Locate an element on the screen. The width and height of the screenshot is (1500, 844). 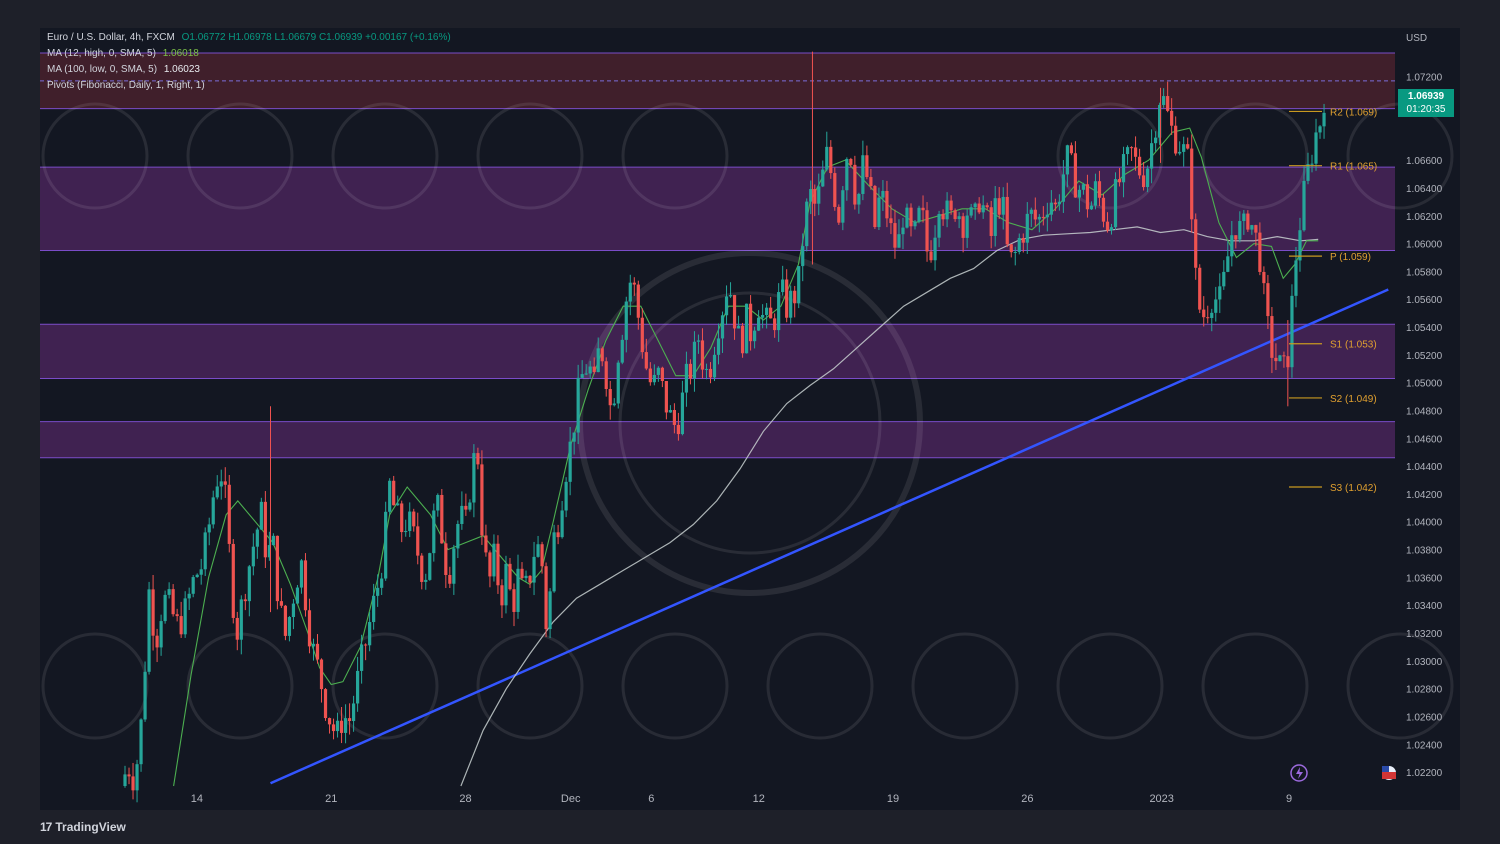
watermark-seal-tr2 is located at coordinates (1255, 156).